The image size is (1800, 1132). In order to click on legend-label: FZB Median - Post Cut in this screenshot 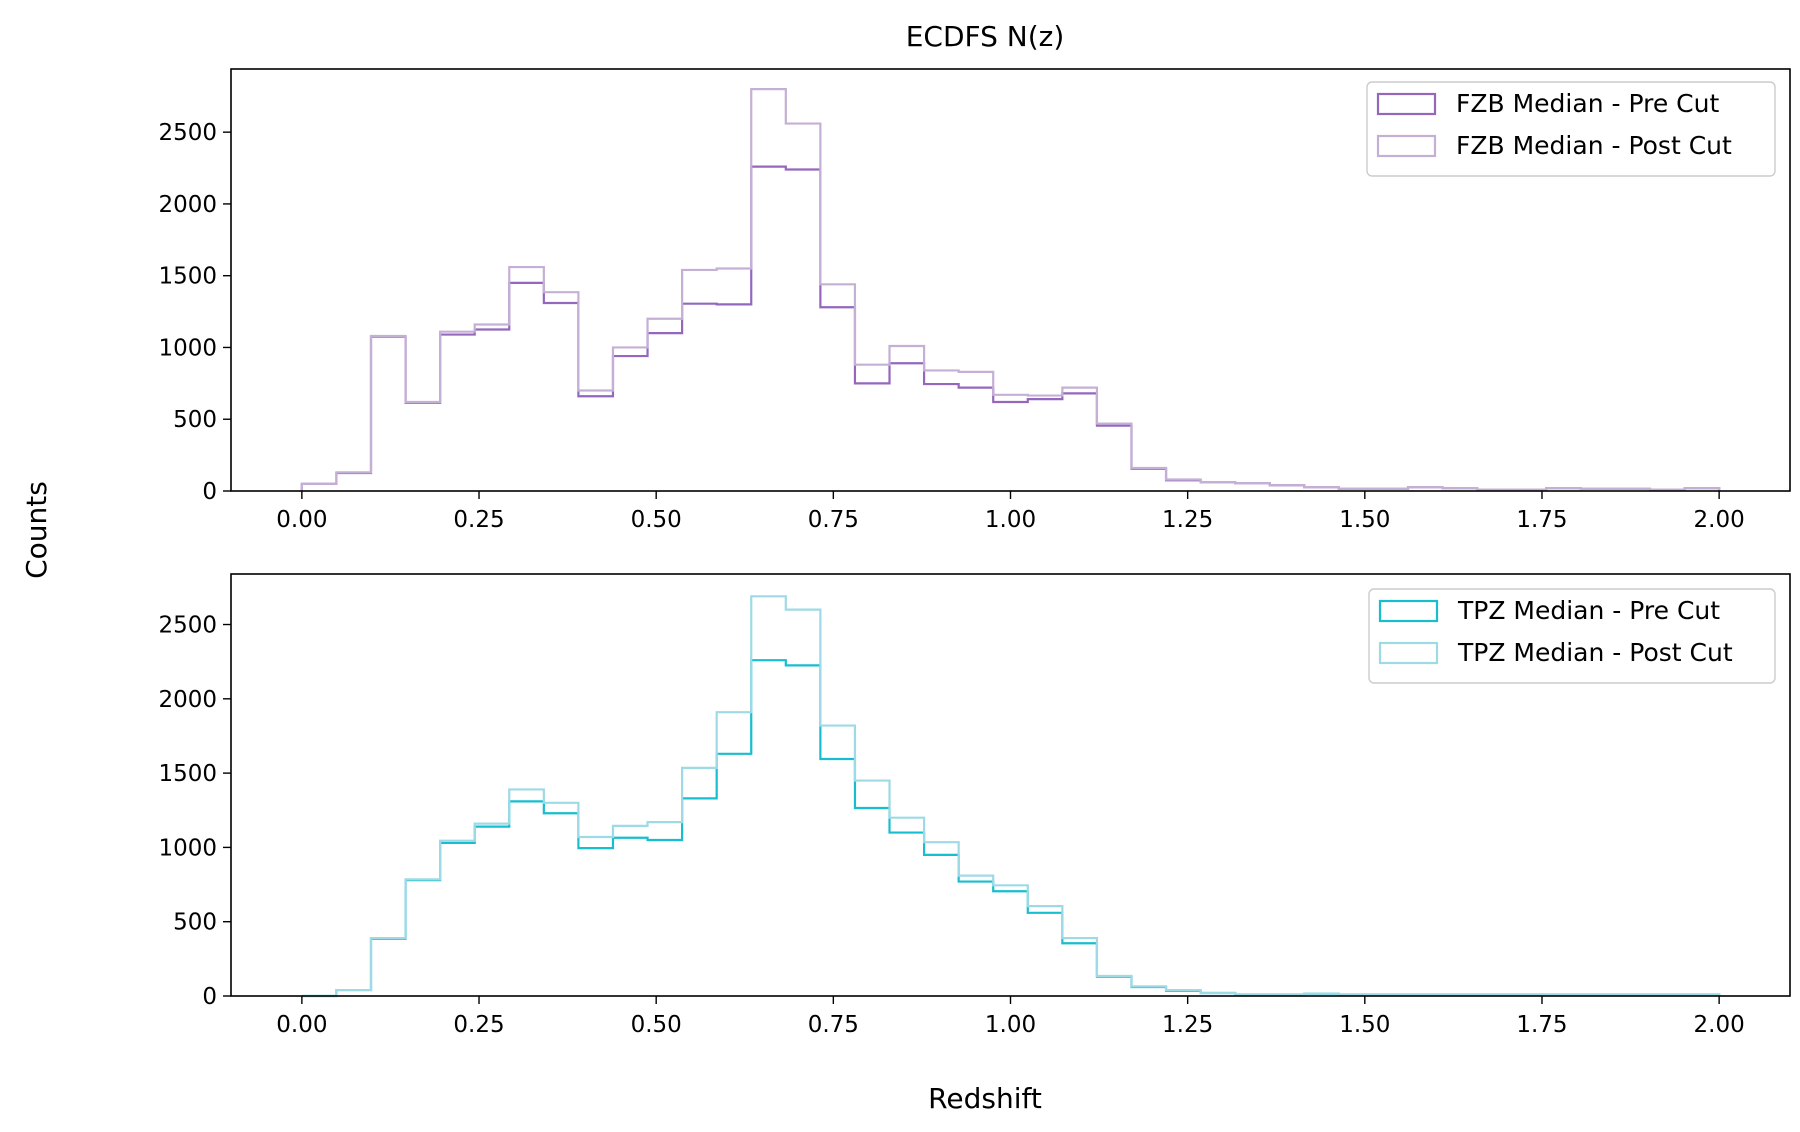, I will do `click(1594, 145)`.